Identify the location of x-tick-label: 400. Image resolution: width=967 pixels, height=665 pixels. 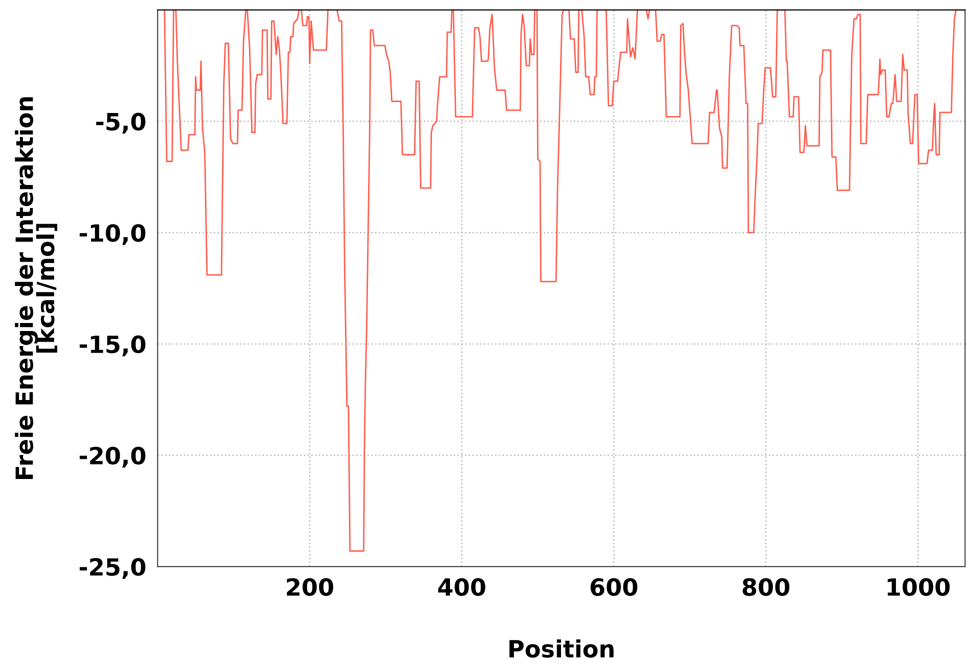
(462, 587).